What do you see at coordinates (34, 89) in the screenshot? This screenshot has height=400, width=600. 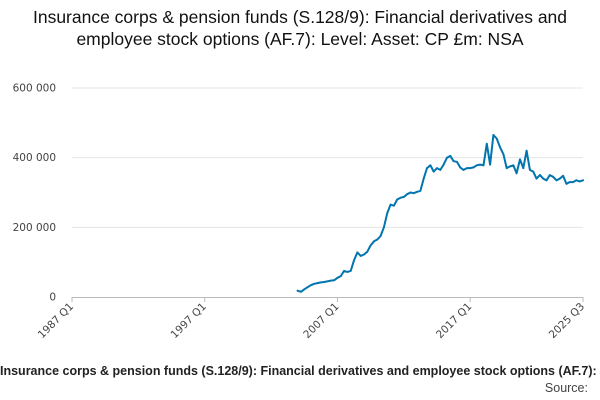 I see `y-tick-label: 600 000` at bounding box center [34, 89].